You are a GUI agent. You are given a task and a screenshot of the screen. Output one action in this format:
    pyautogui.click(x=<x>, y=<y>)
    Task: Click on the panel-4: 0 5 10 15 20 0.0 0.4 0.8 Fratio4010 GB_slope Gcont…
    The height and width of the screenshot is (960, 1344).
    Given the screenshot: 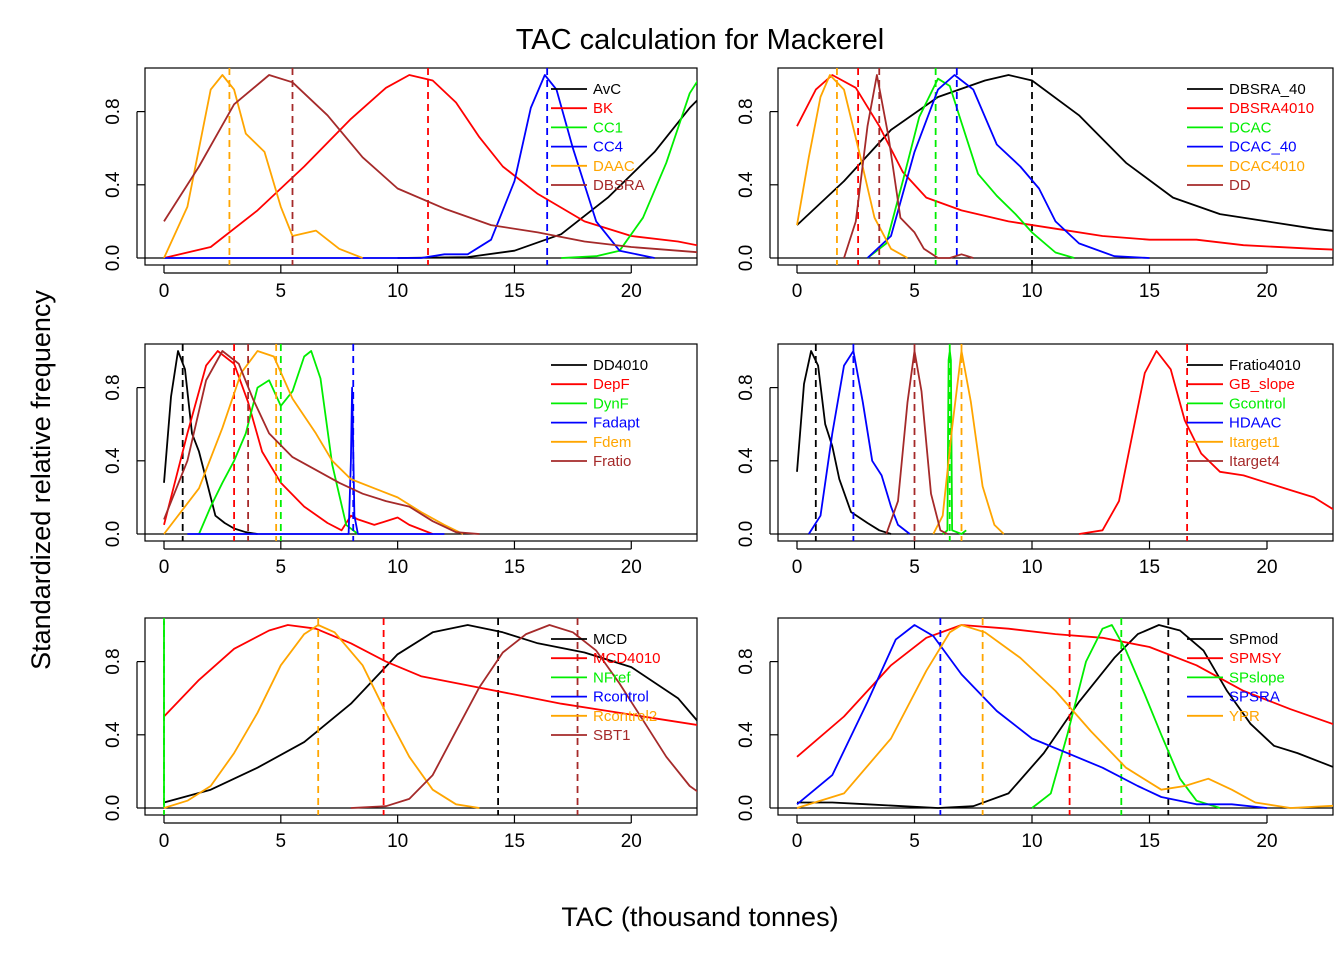 What is the action you would take?
    pyautogui.click(x=1035, y=460)
    